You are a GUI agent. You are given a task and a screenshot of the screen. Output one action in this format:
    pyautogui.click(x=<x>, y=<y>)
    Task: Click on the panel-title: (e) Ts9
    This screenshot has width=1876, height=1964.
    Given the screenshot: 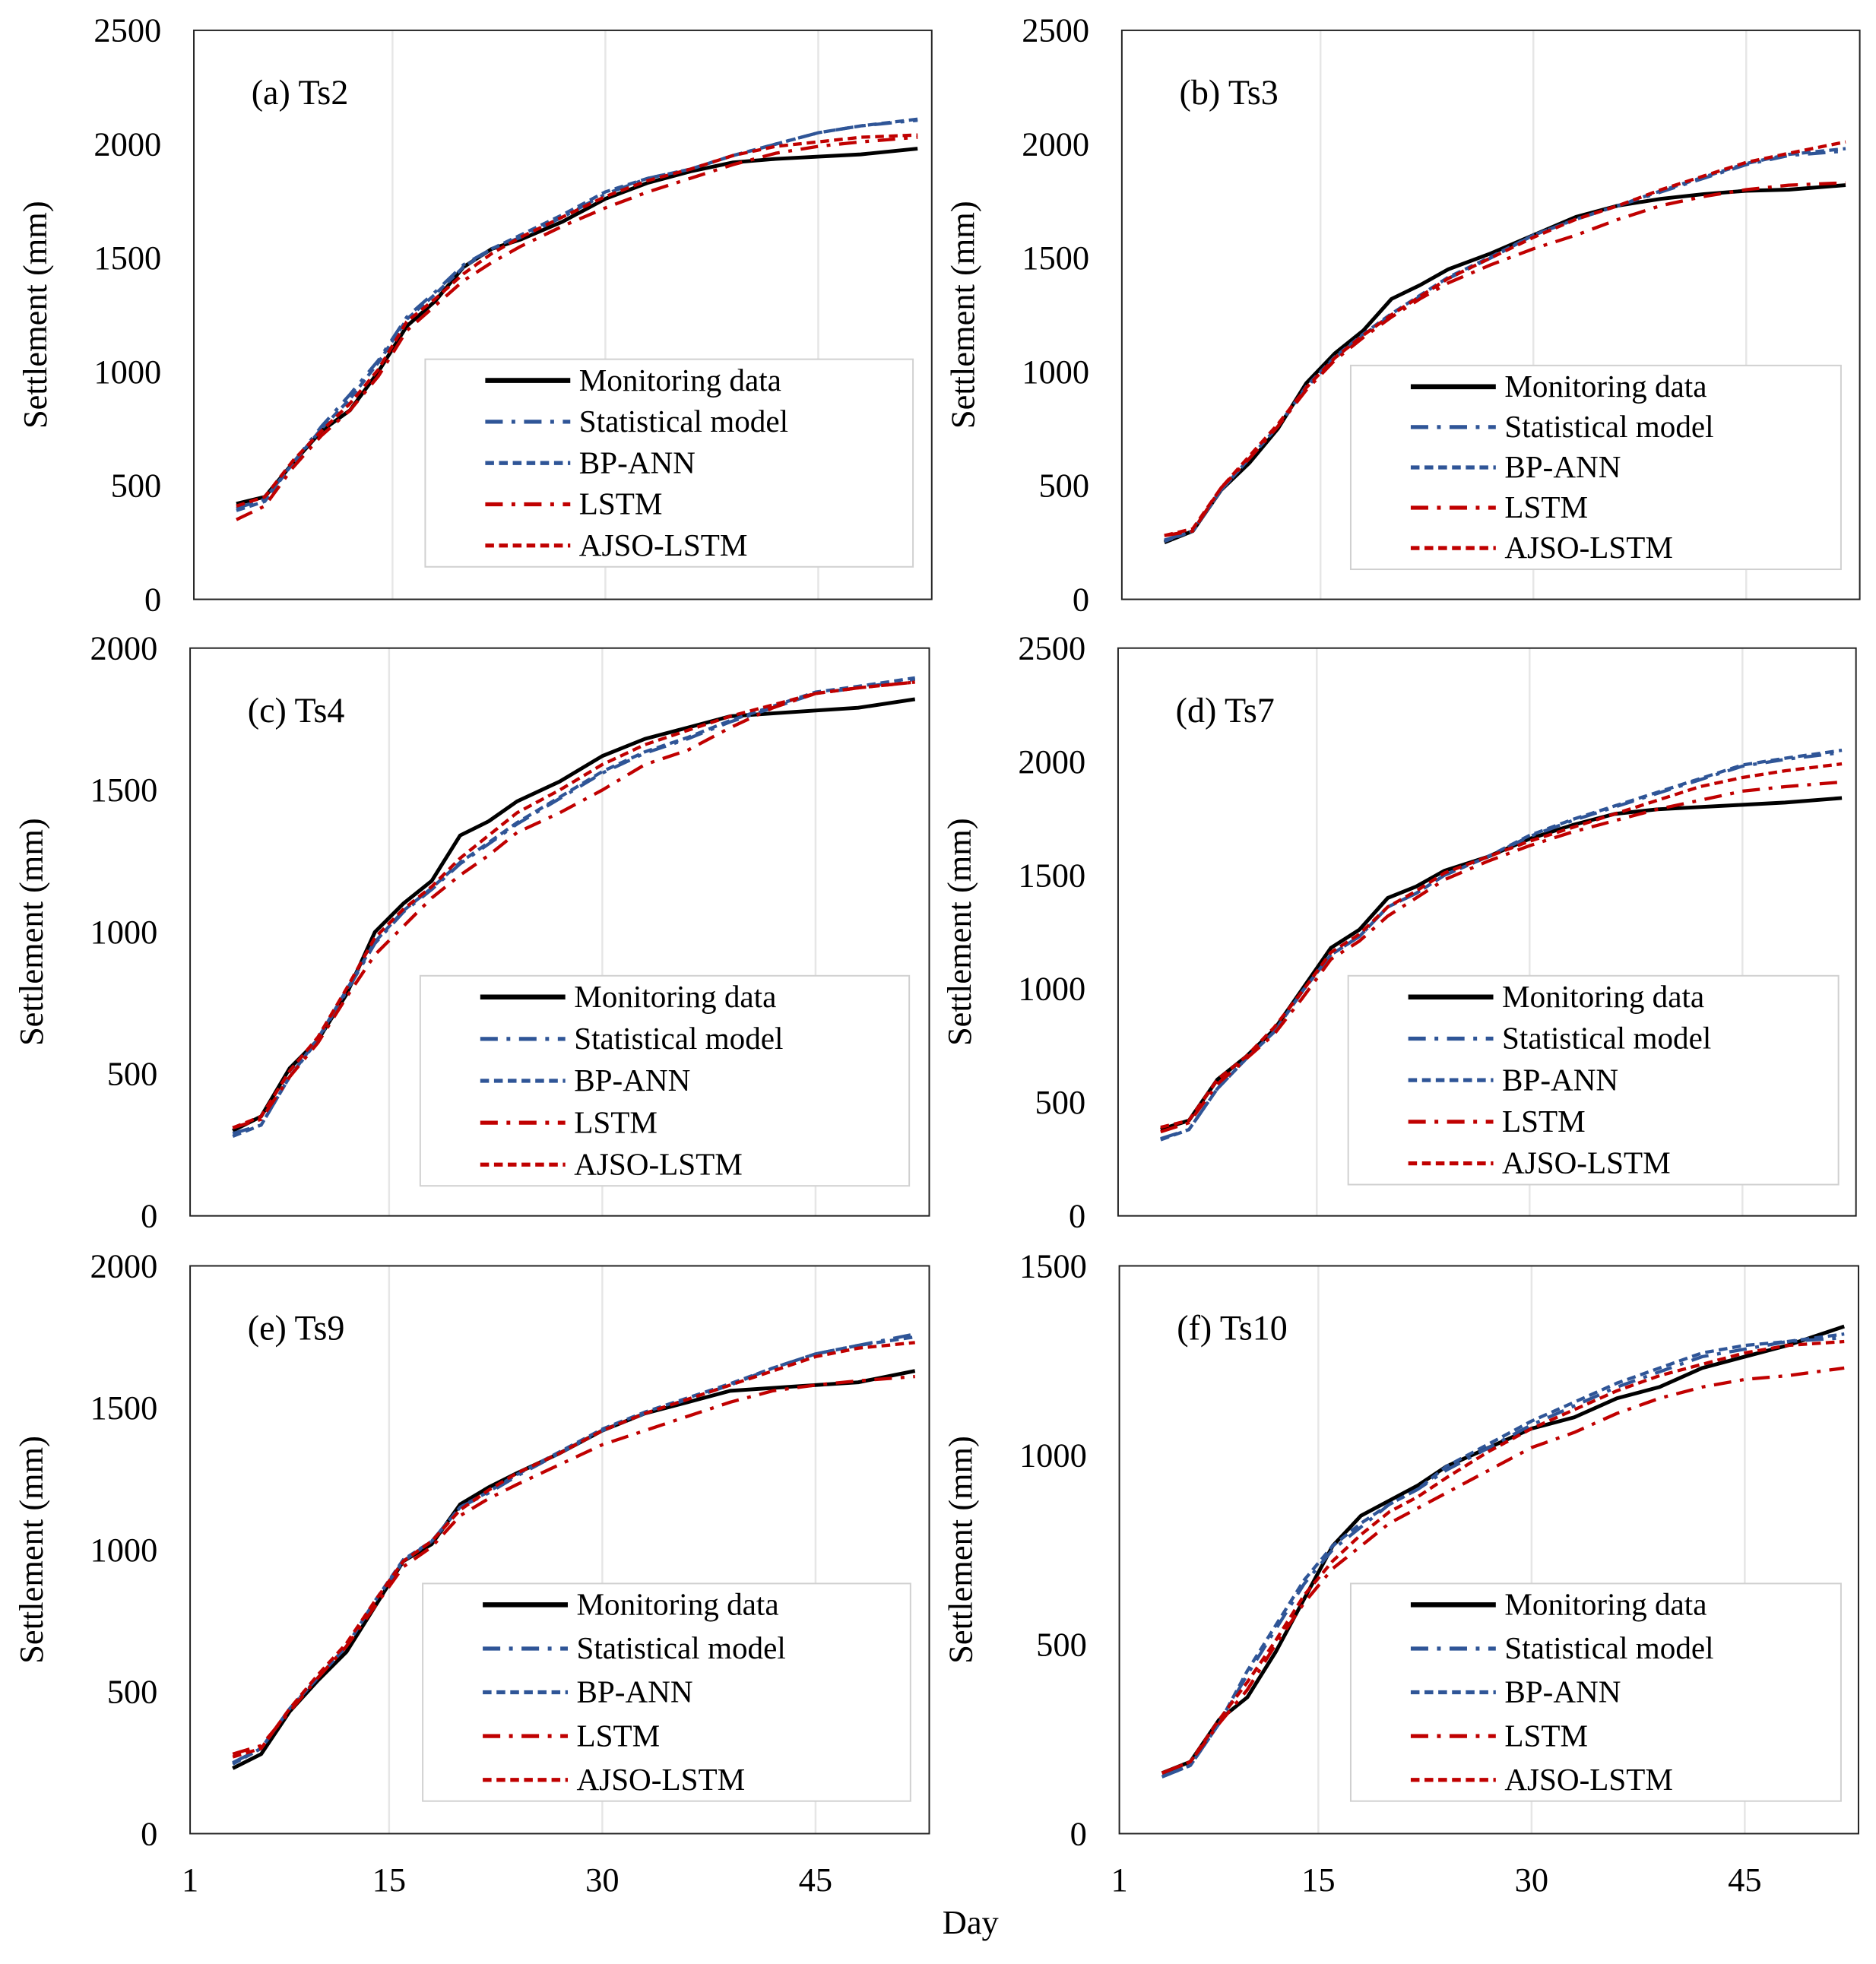 What is the action you would take?
    pyautogui.click(x=296, y=1328)
    